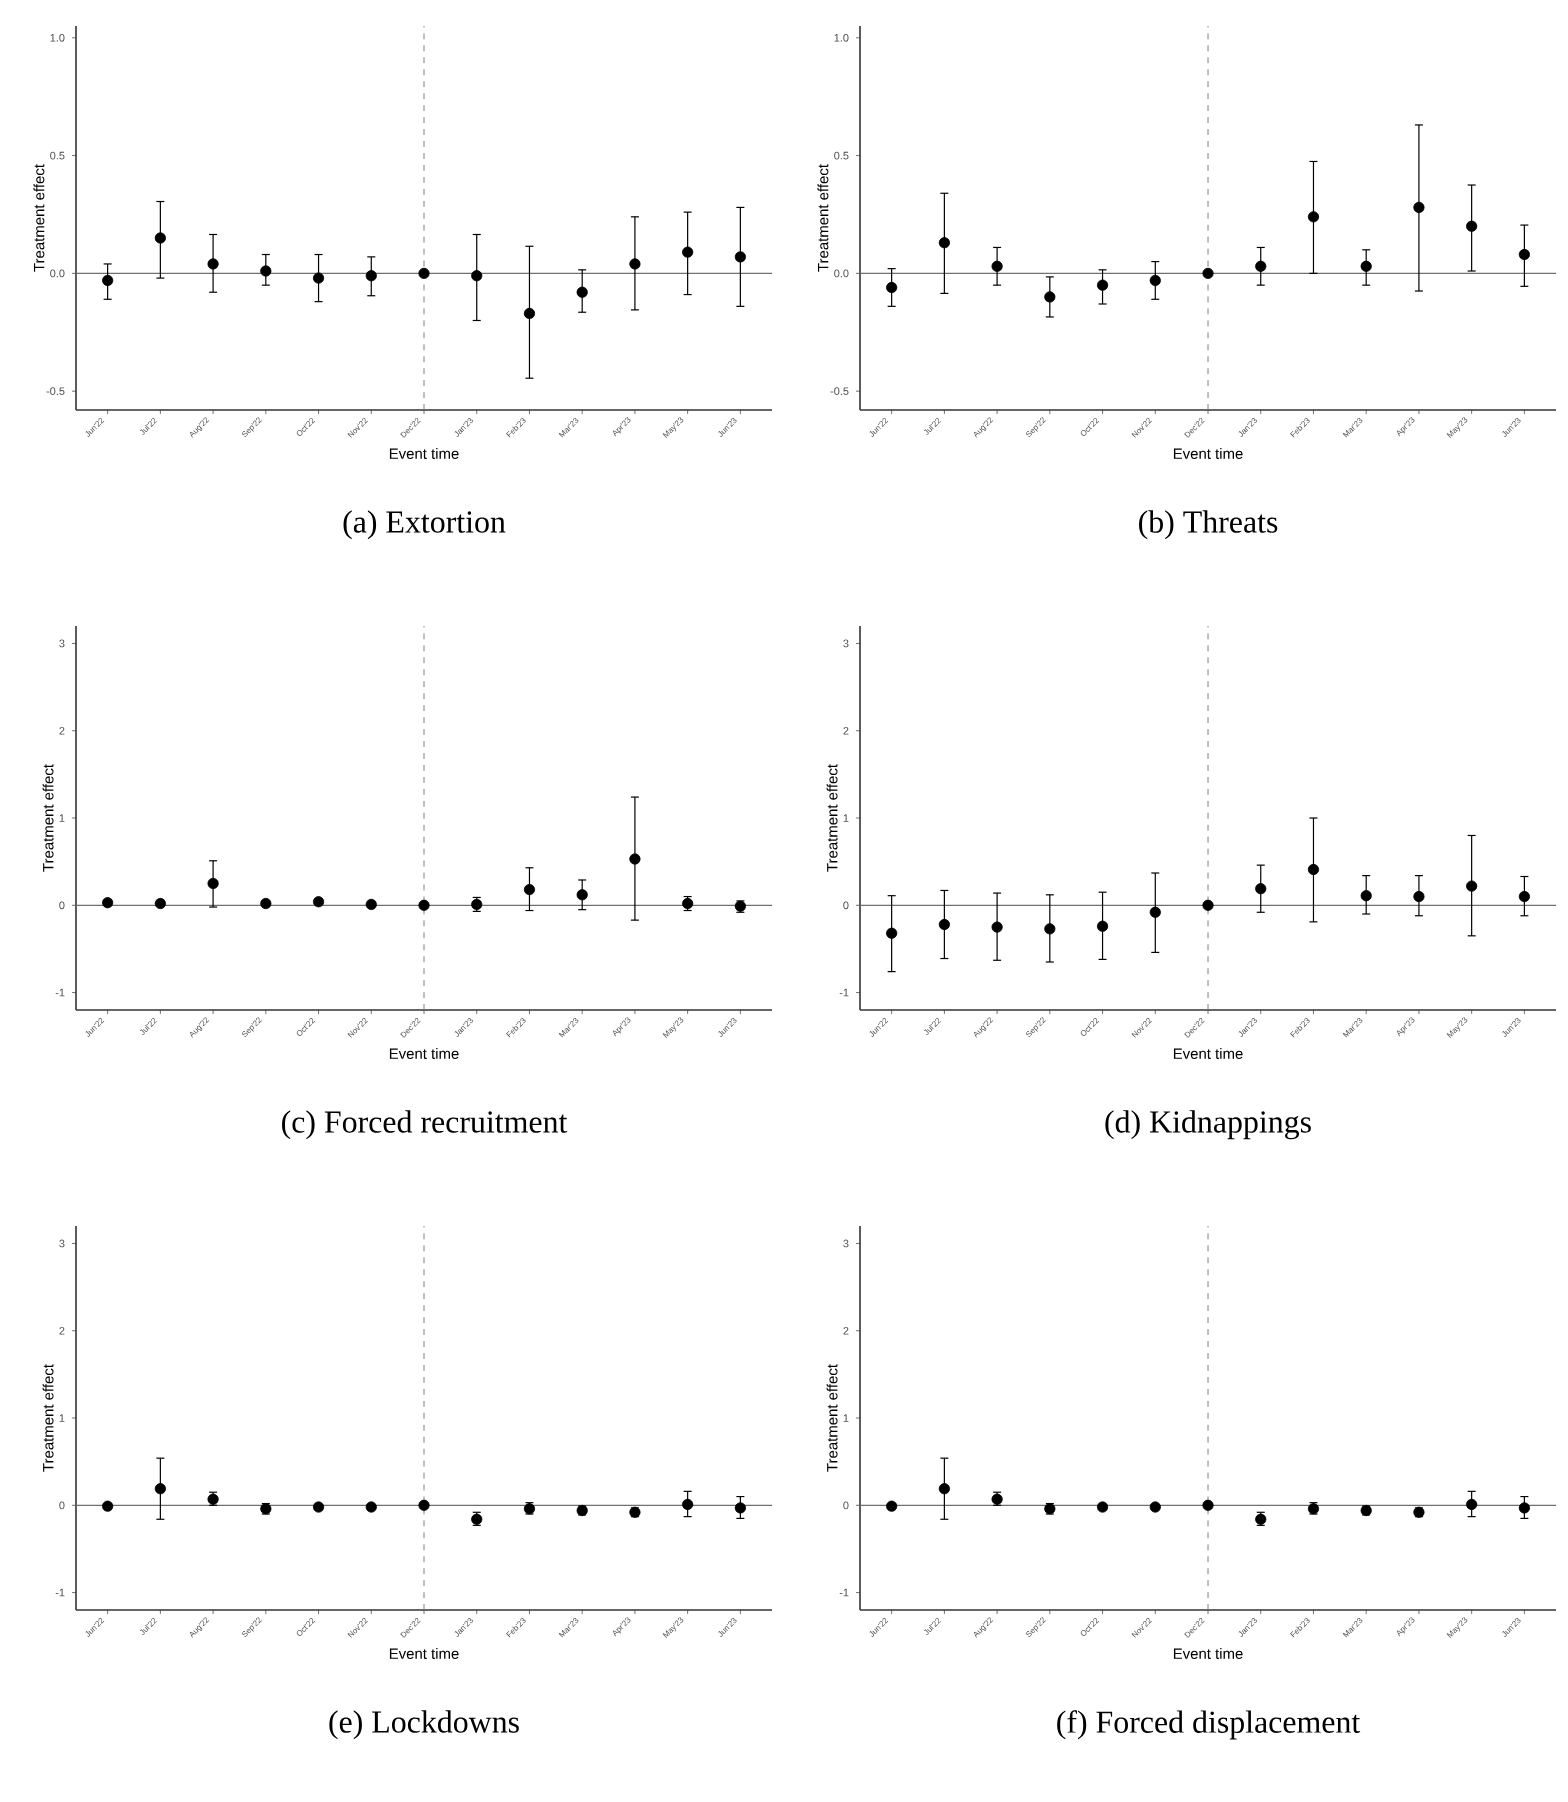 This screenshot has height=1802, width=1568. I want to click on text: (f) Forced displacement, so click(1209, 1725).